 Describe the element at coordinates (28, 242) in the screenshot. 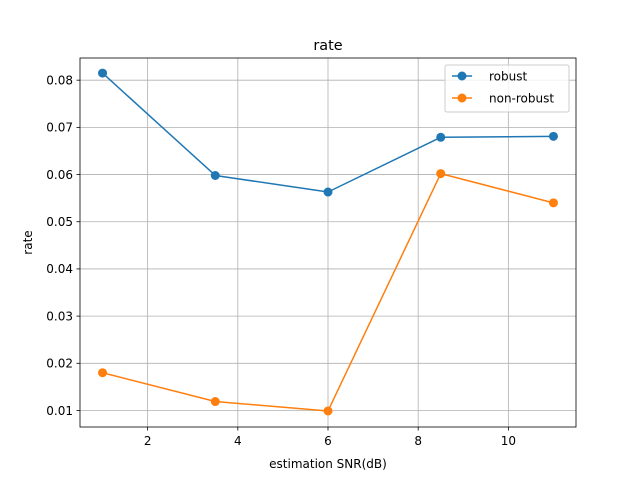

I see `y-axis-label: rate` at that location.